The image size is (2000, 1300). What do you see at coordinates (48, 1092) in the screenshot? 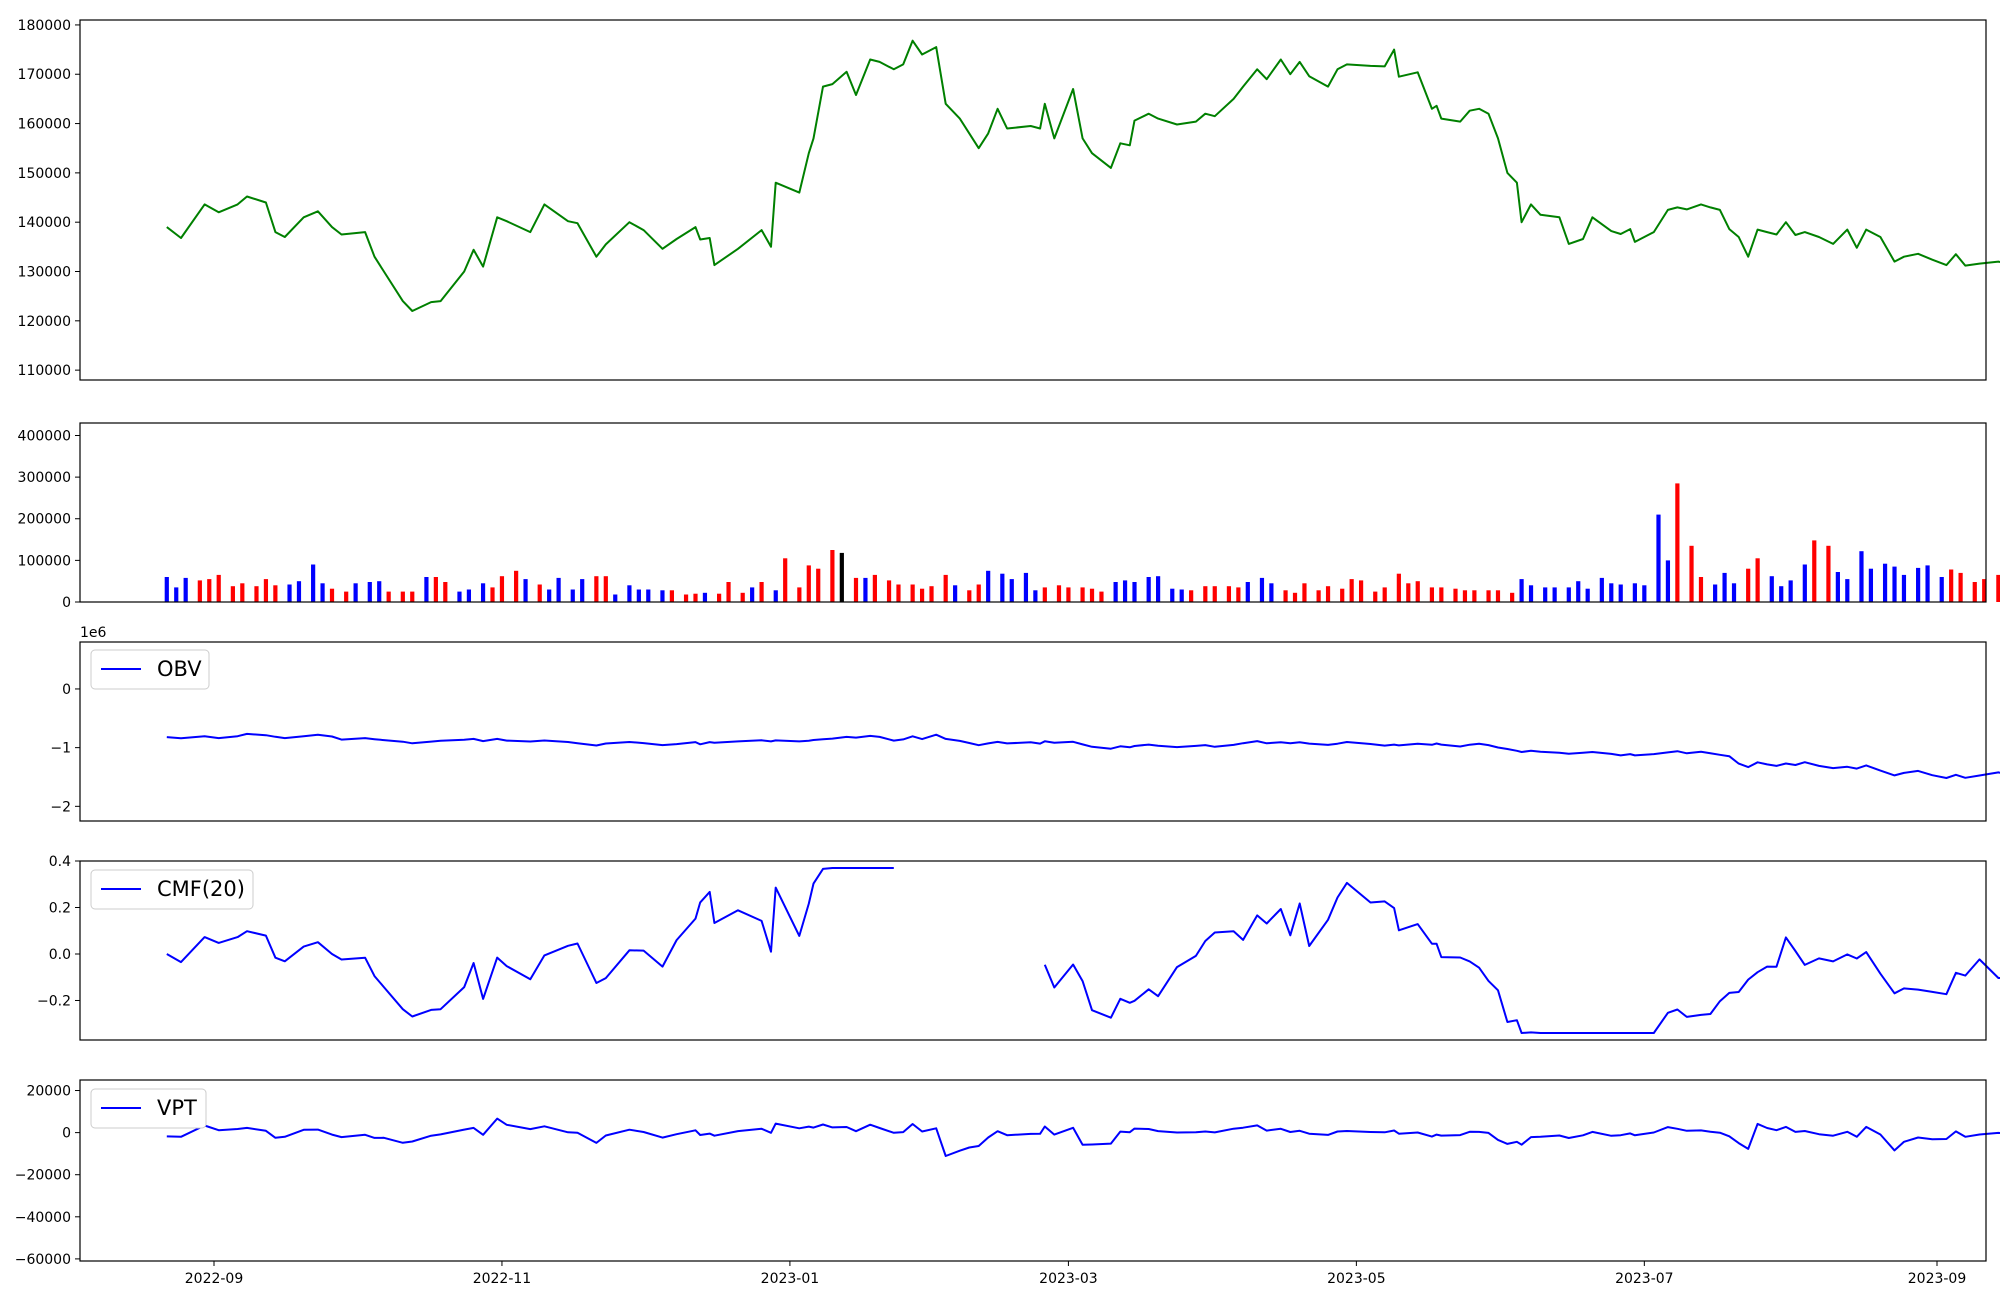
I see `y-tick-label: 20000` at bounding box center [48, 1092].